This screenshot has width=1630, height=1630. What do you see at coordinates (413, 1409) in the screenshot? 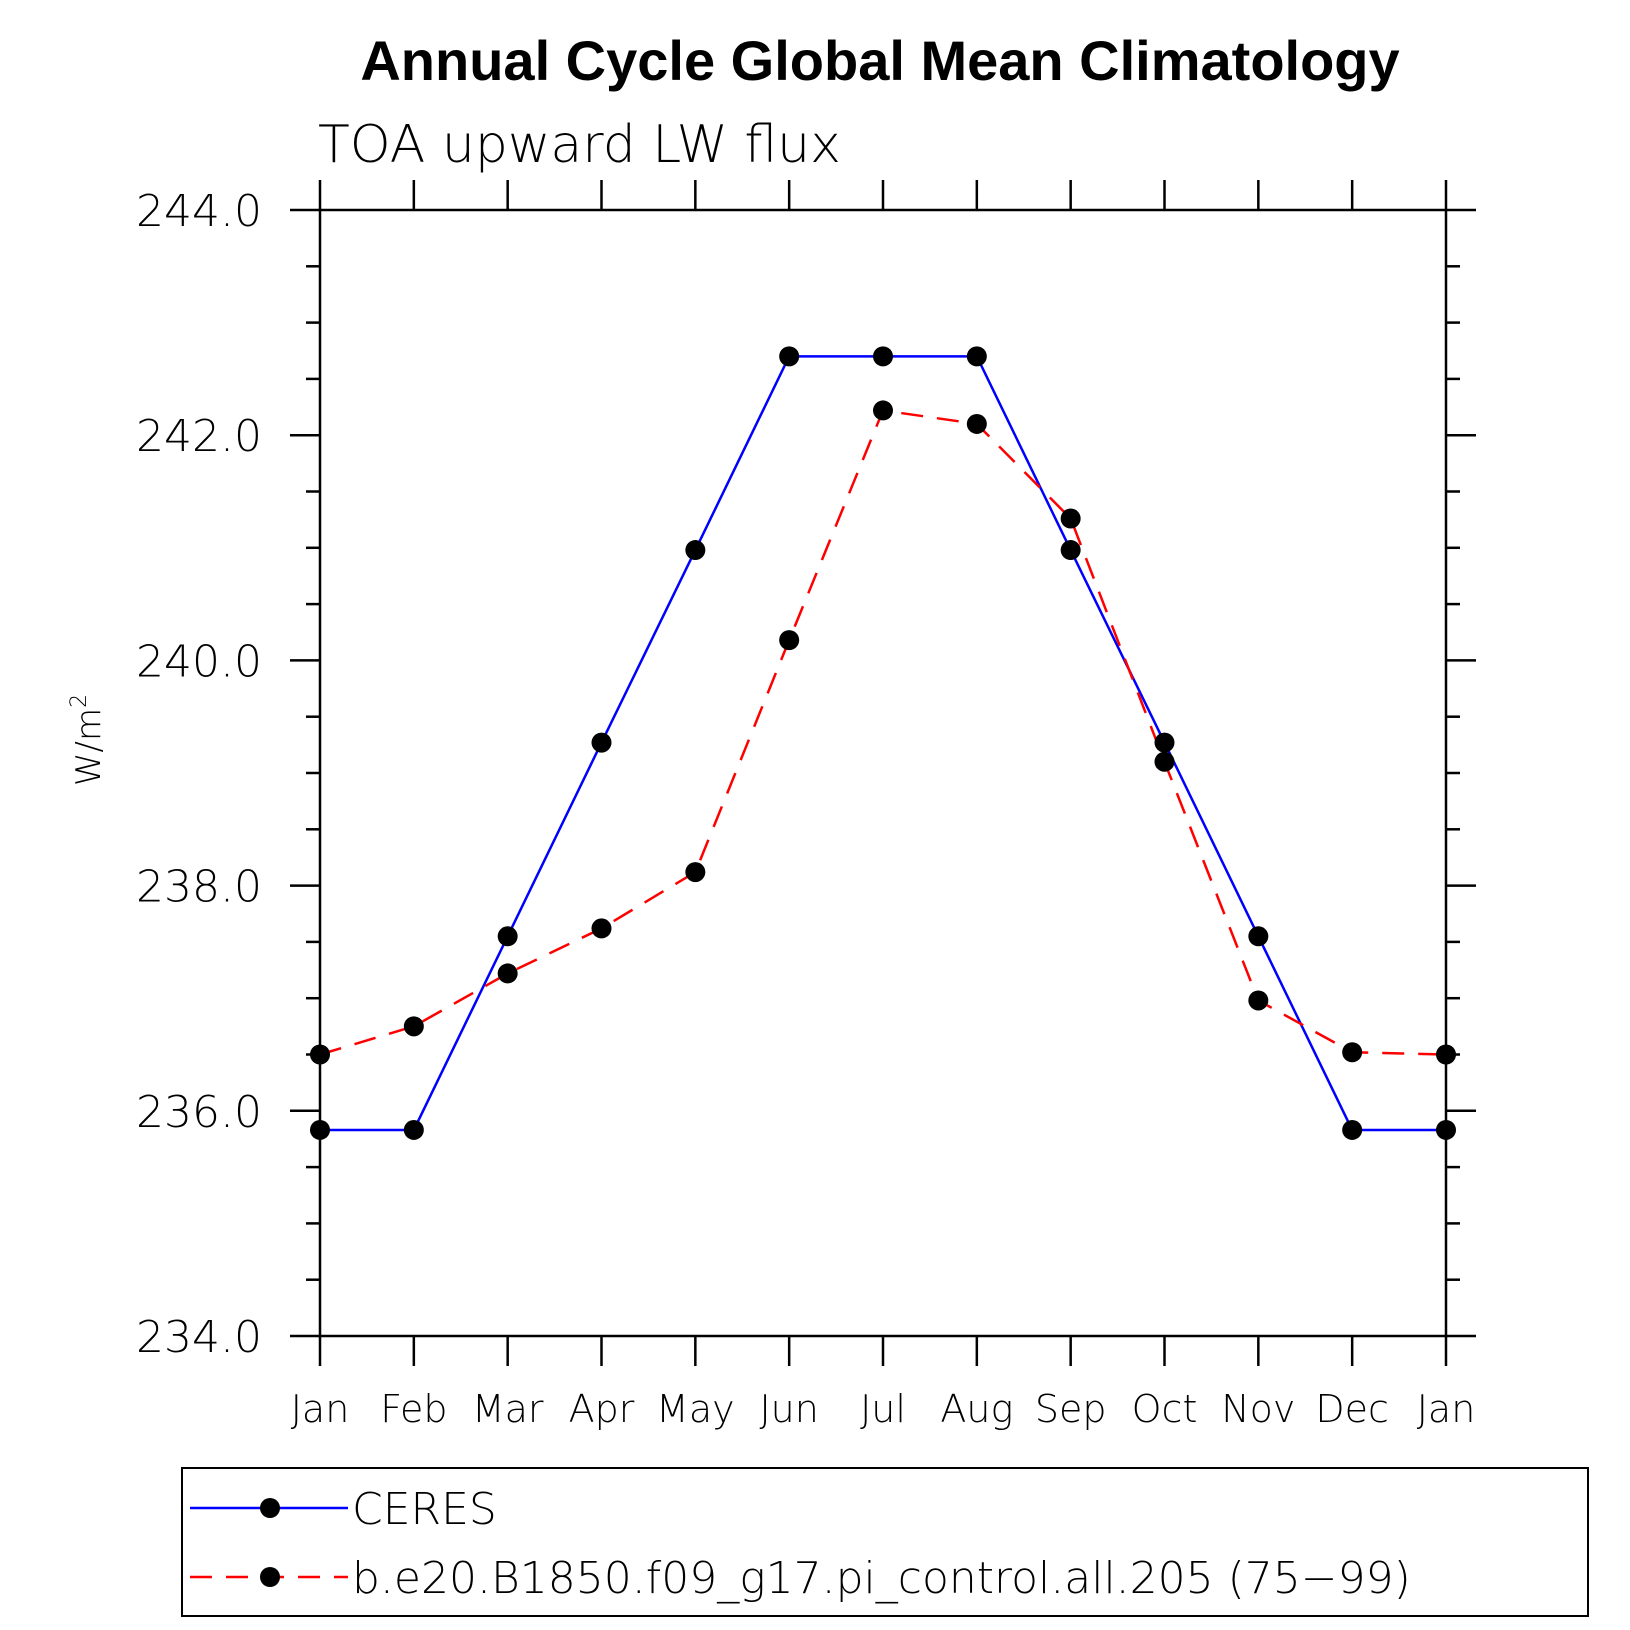
I see `x-tick-label: Feb` at bounding box center [413, 1409].